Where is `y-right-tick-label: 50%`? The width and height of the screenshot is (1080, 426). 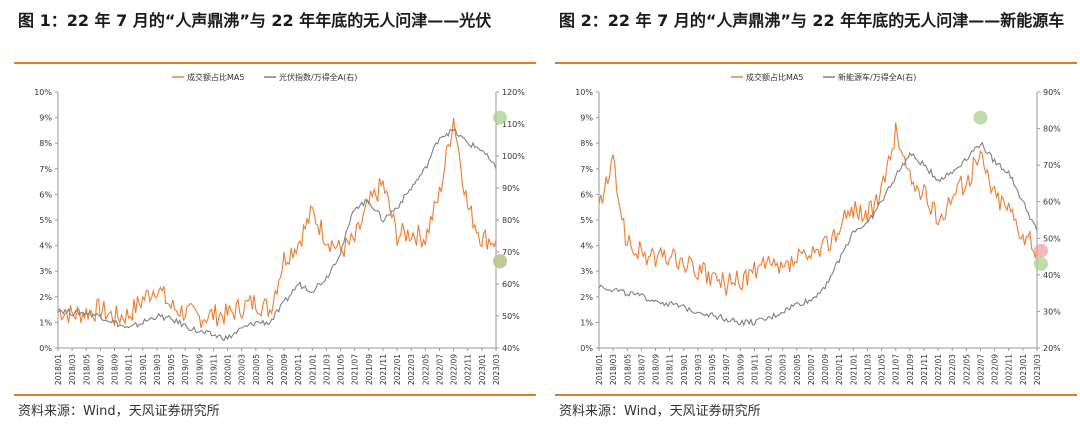
y-right-tick-label: 50% is located at coordinates (1052, 238).